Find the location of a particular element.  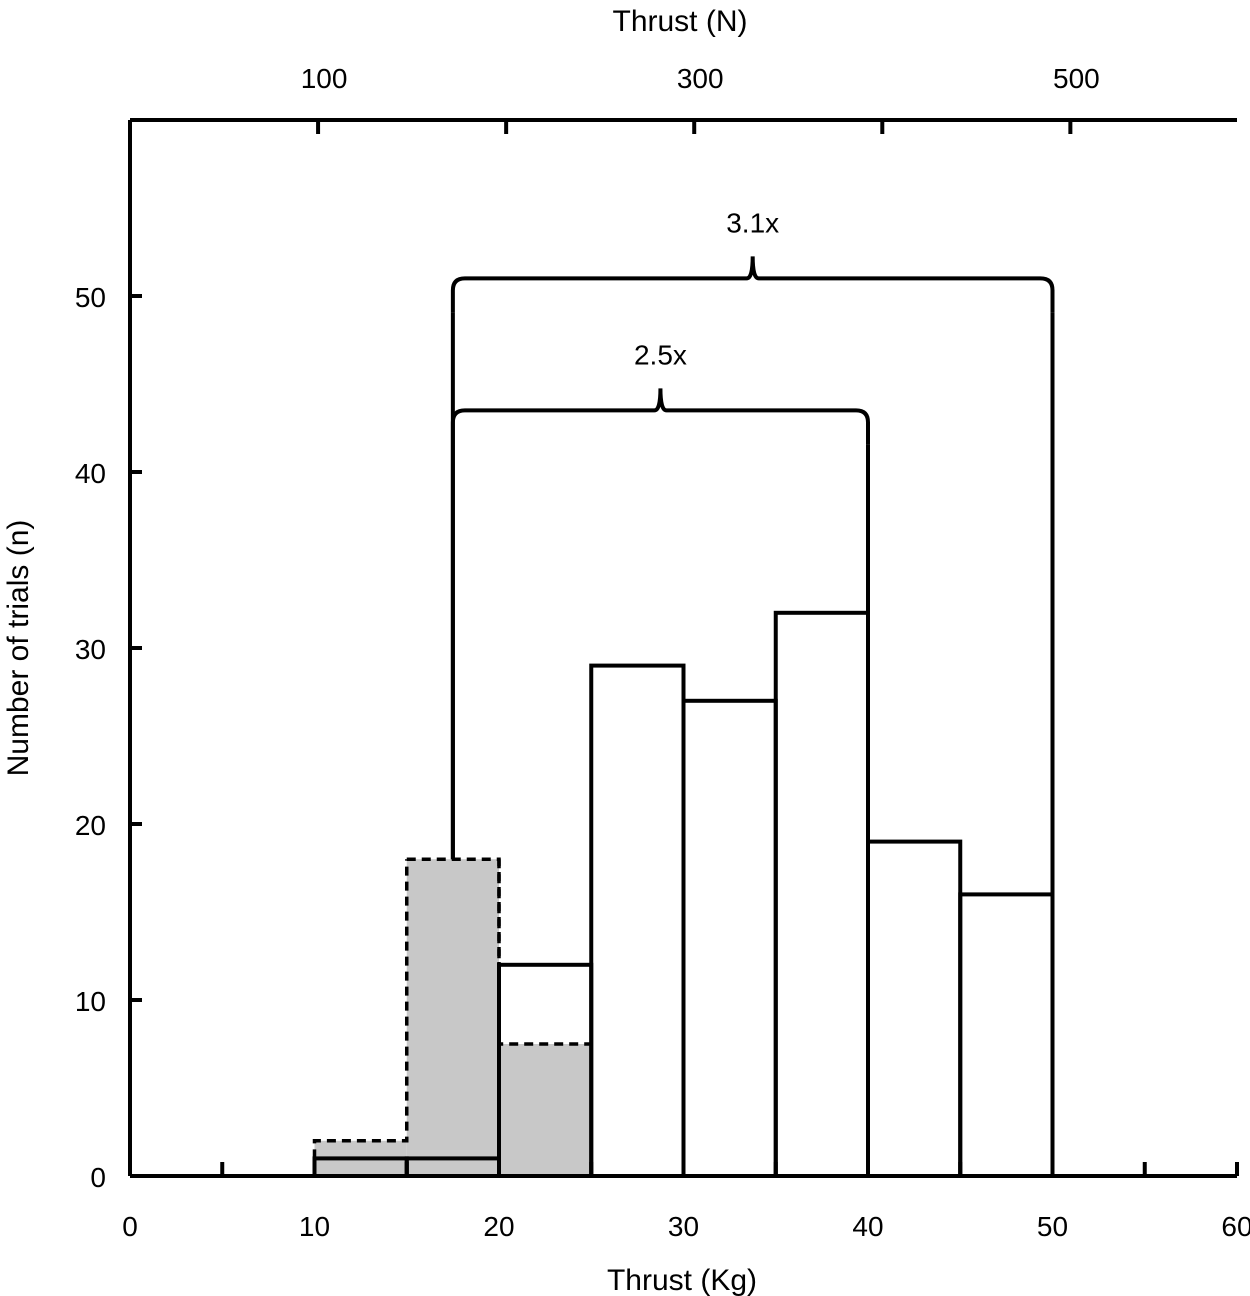

y-tick-label-40: 40 is located at coordinates (90, 473).